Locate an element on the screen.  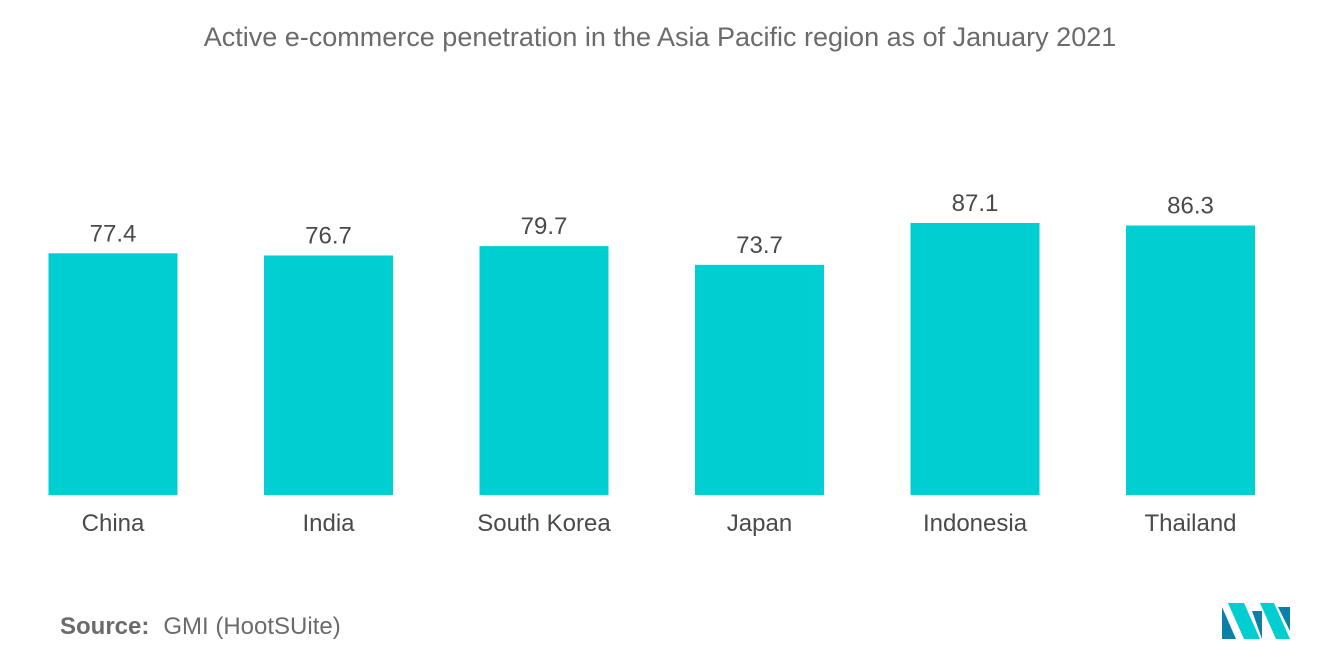
bar-indonesia is located at coordinates (975, 359).